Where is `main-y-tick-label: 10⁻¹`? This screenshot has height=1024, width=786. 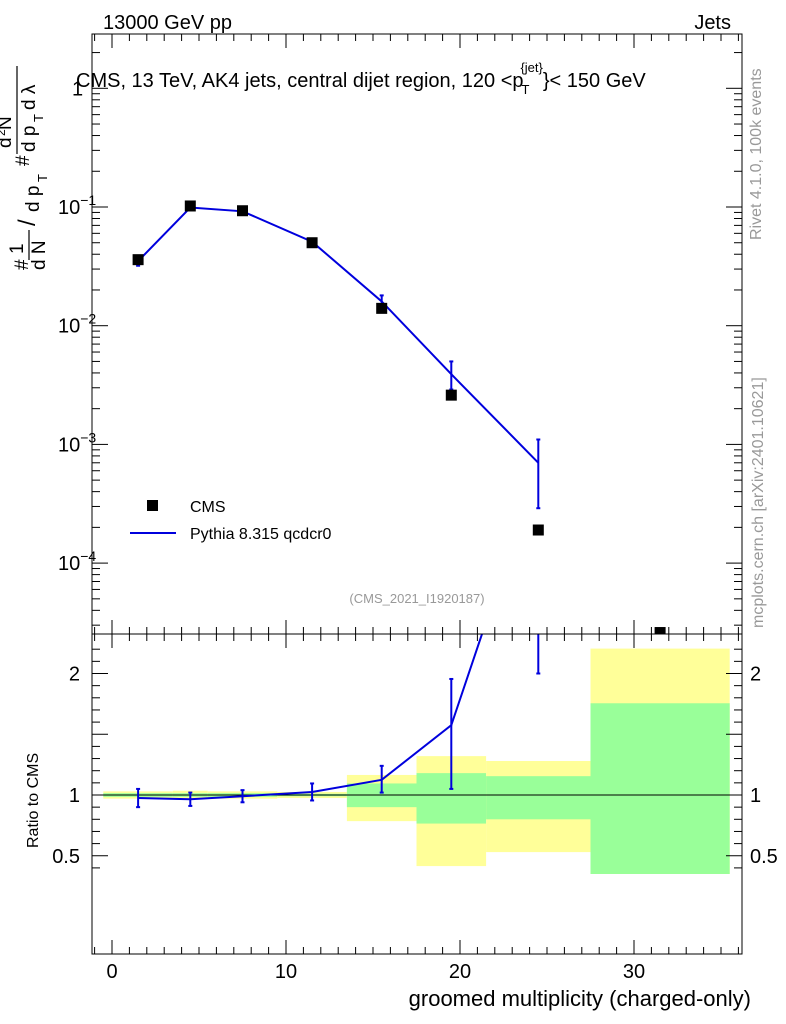
main-y-tick-label: 10⁻¹ is located at coordinates (77, 205).